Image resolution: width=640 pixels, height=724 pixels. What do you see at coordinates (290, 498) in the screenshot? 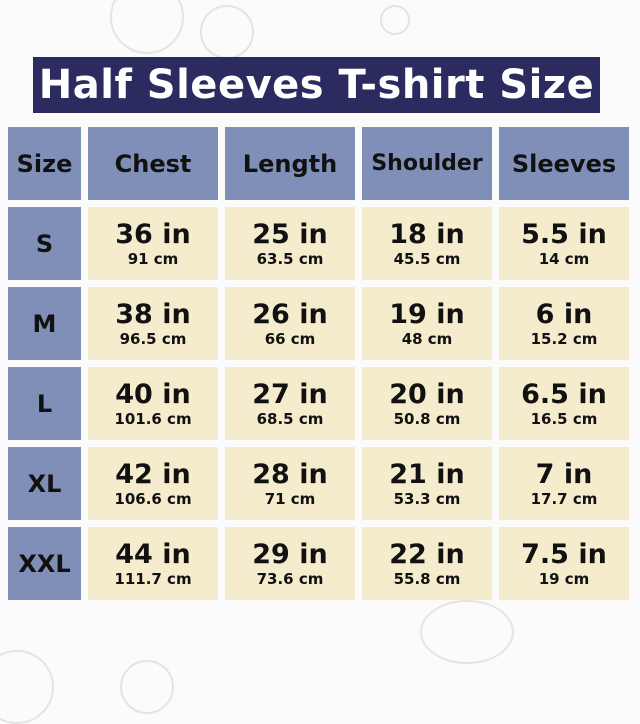
I see `value-cm: 71 cm` at bounding box center [290, 498].